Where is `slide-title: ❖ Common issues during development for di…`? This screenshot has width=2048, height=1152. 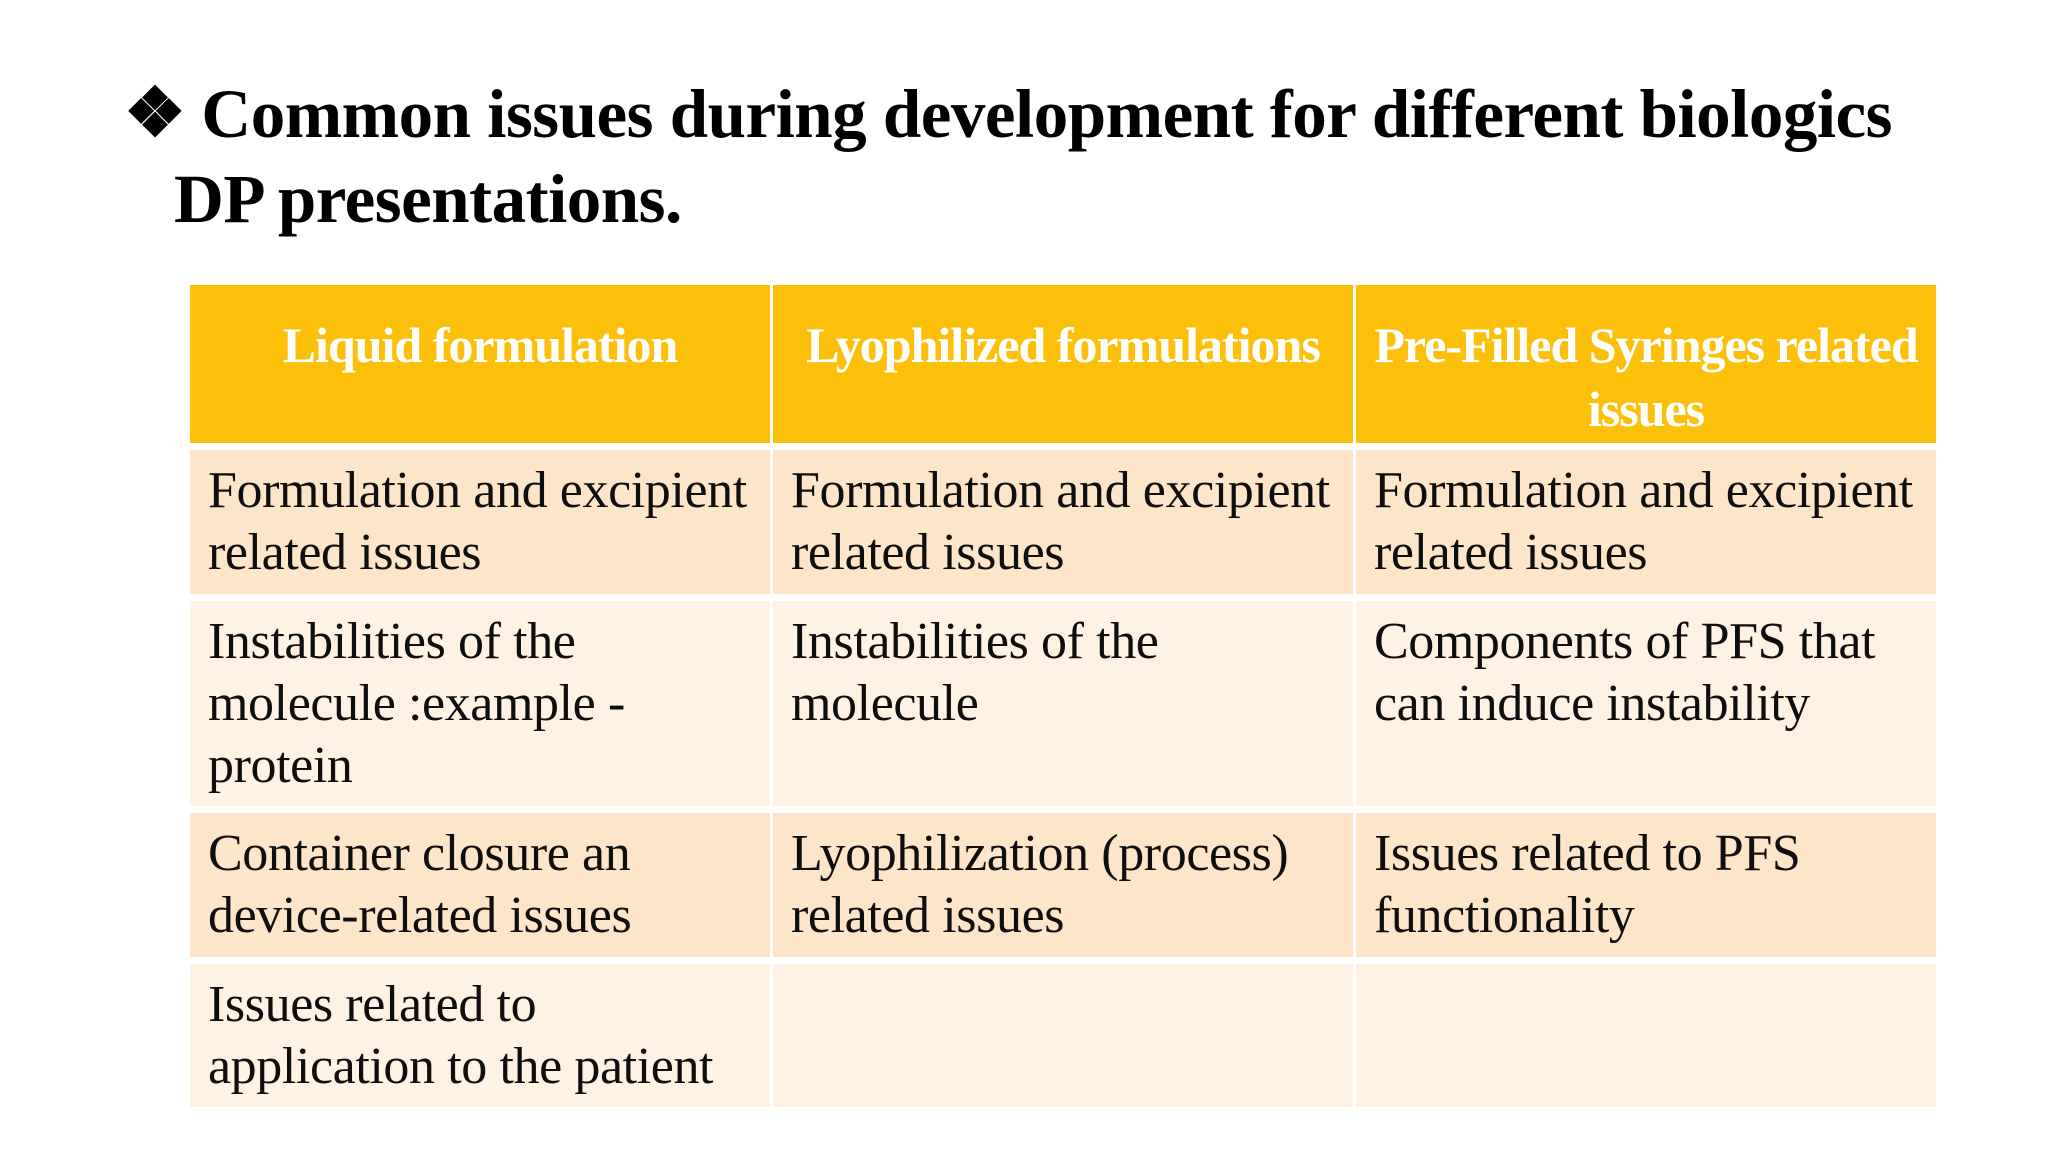
slide-title: ❖ Common issues during development for di… is located at coordinates (1064, 157).